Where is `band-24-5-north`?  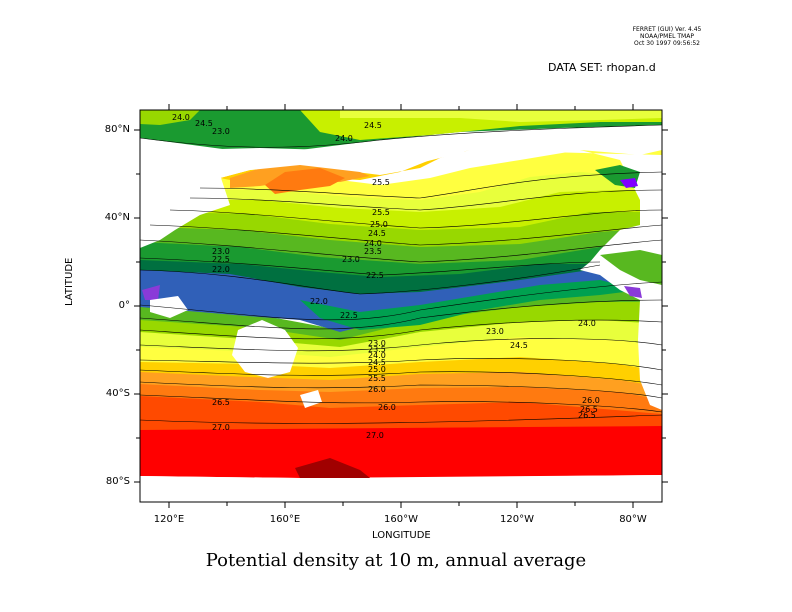
band-24-5-north is located at coordinates (416, 209).